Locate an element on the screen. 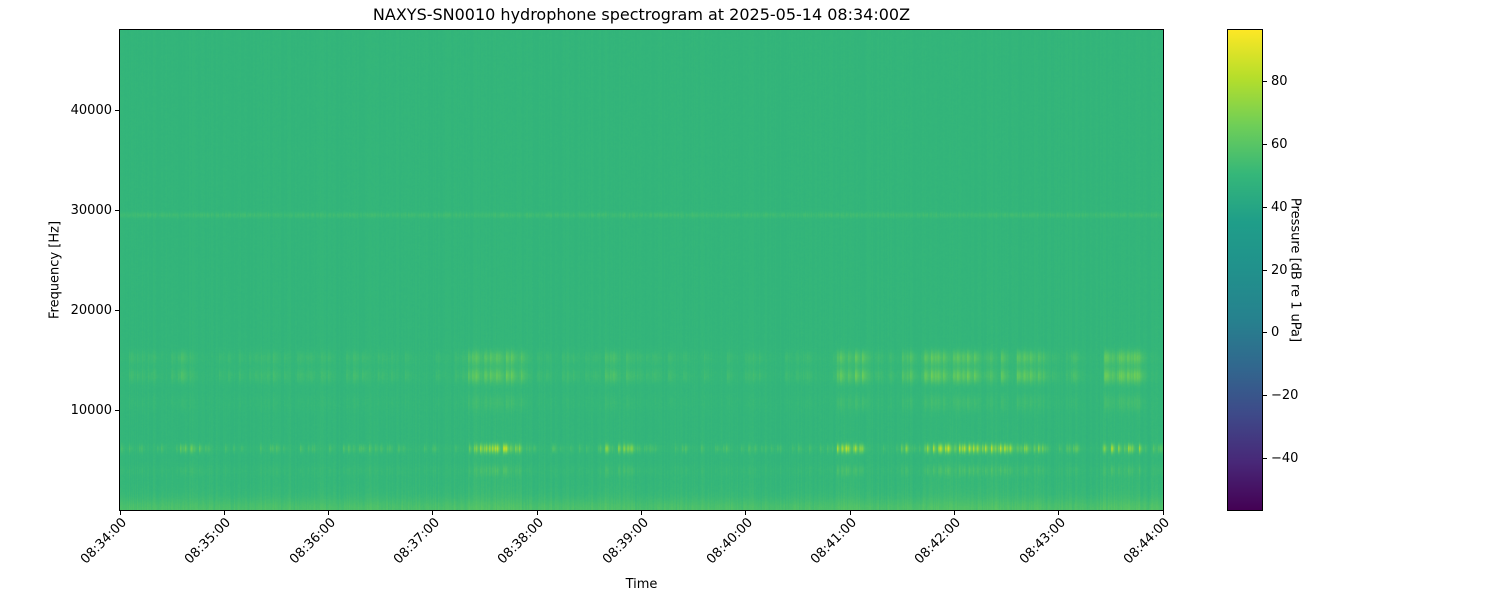 The width and height of the screenshot is (1500, 600). colorbar-tick-label: −40 is located at coordinates (1285, 458).